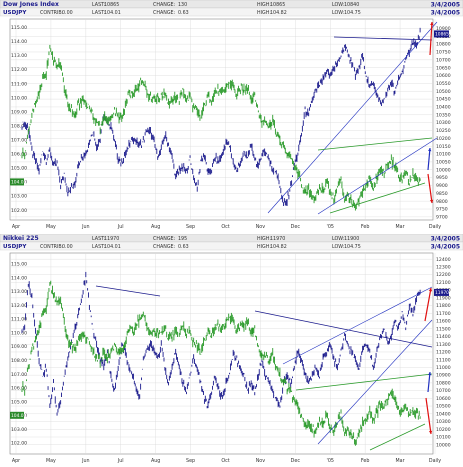  What do you see at coordinates (442, 194) in the screenshot?
I see `right-tick-label: 9850` at bounding box center [442, 194].